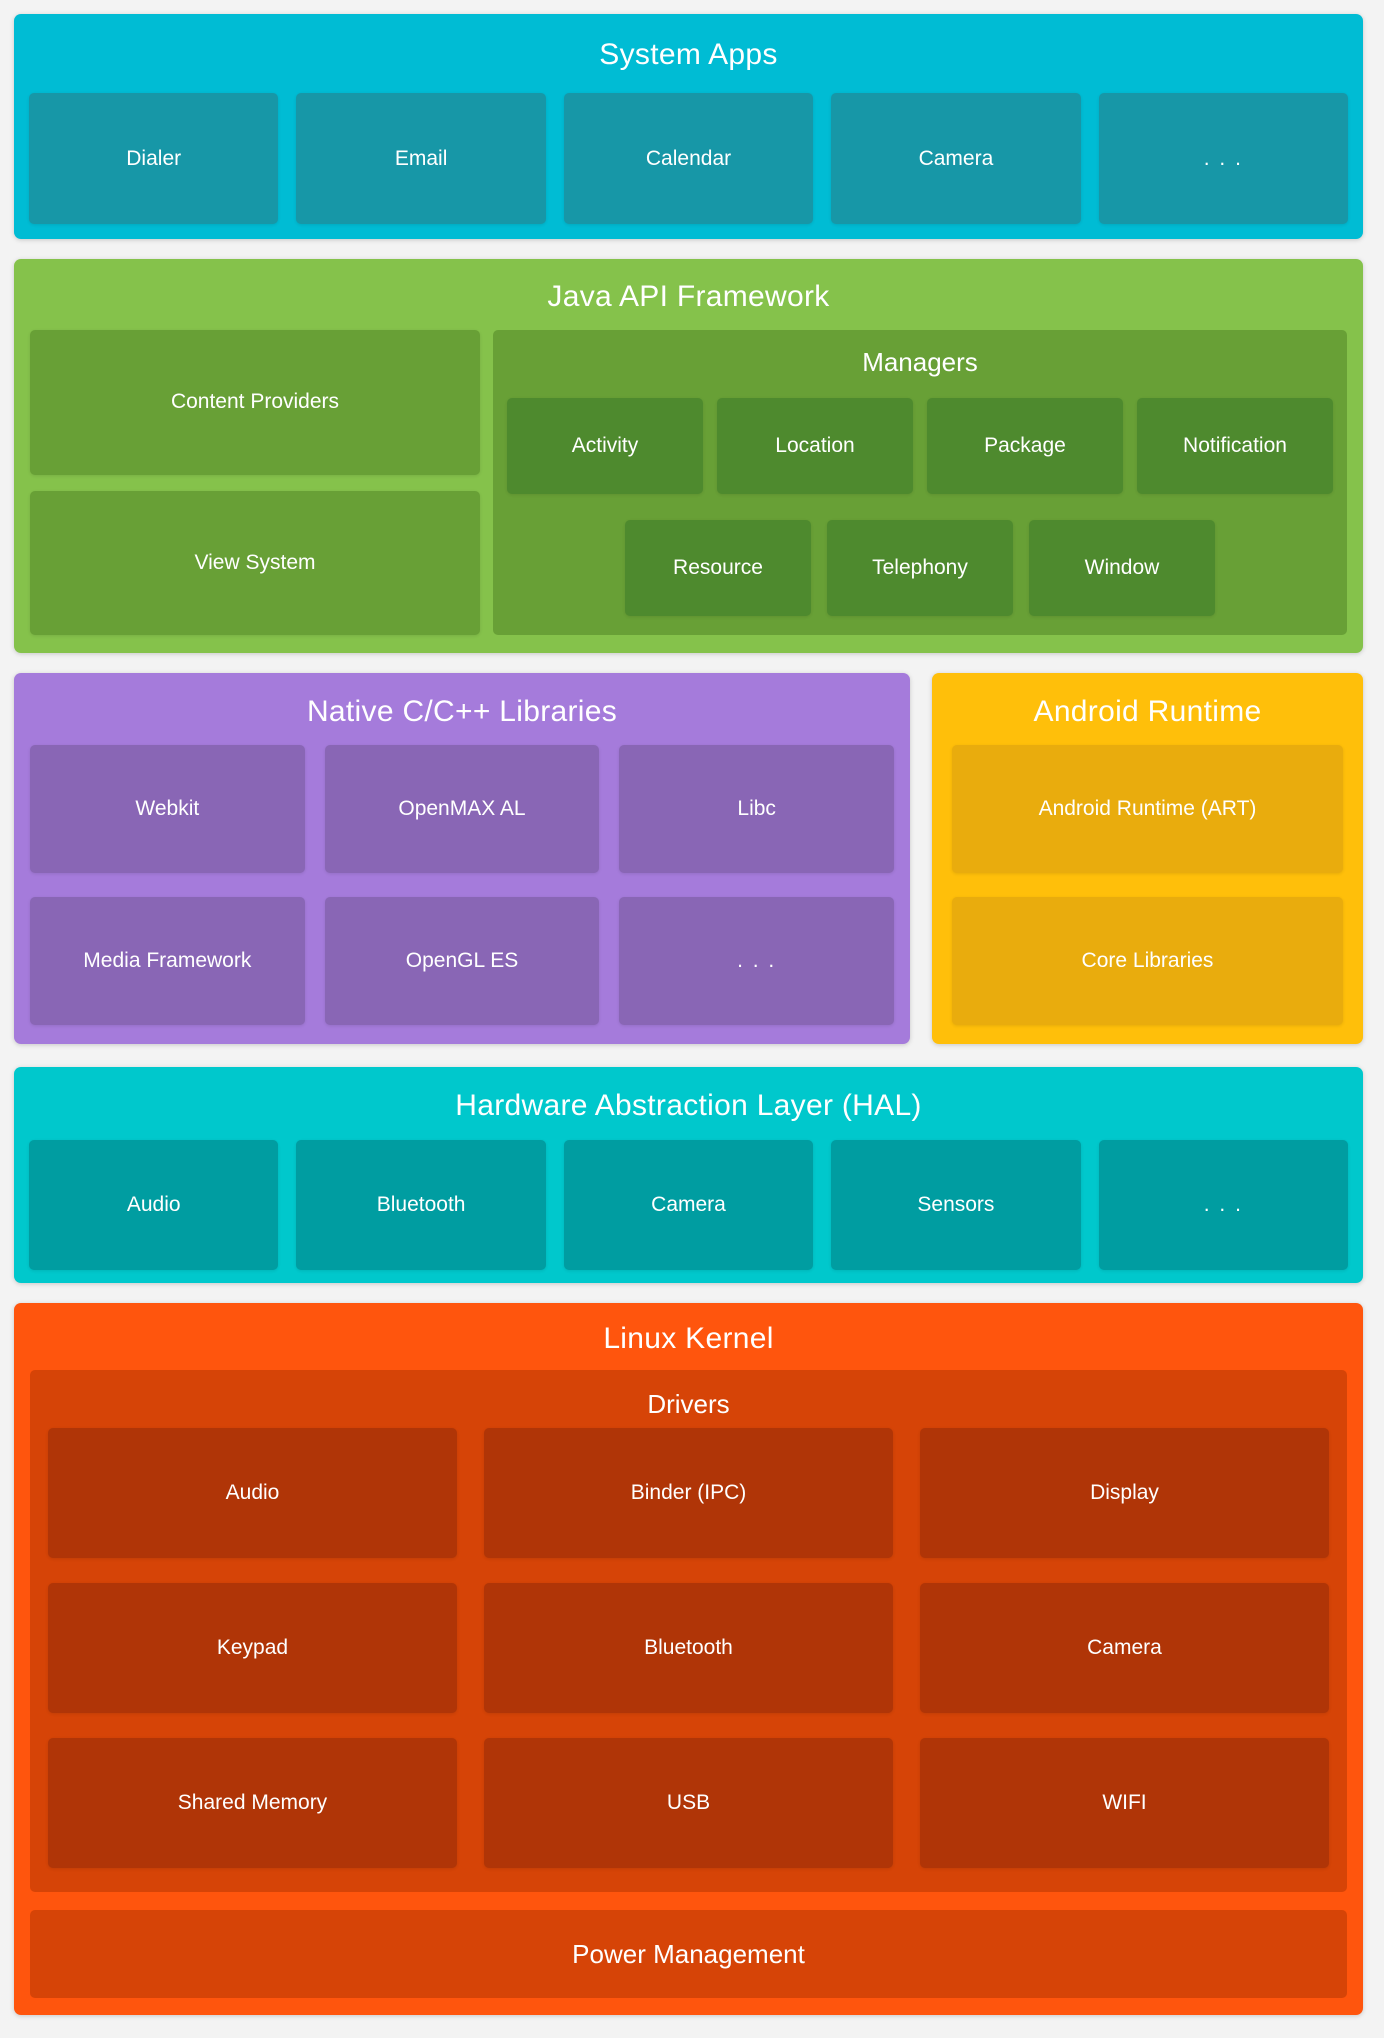 The width and height of the screenshot is (1384, 2038). I want to click on box-email: Email, so click(421, 158).